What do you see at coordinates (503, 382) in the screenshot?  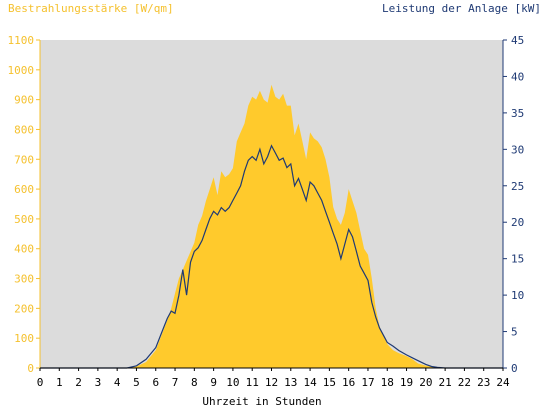 I see `x-tick-label: 24` at bounding box center [503, 382].